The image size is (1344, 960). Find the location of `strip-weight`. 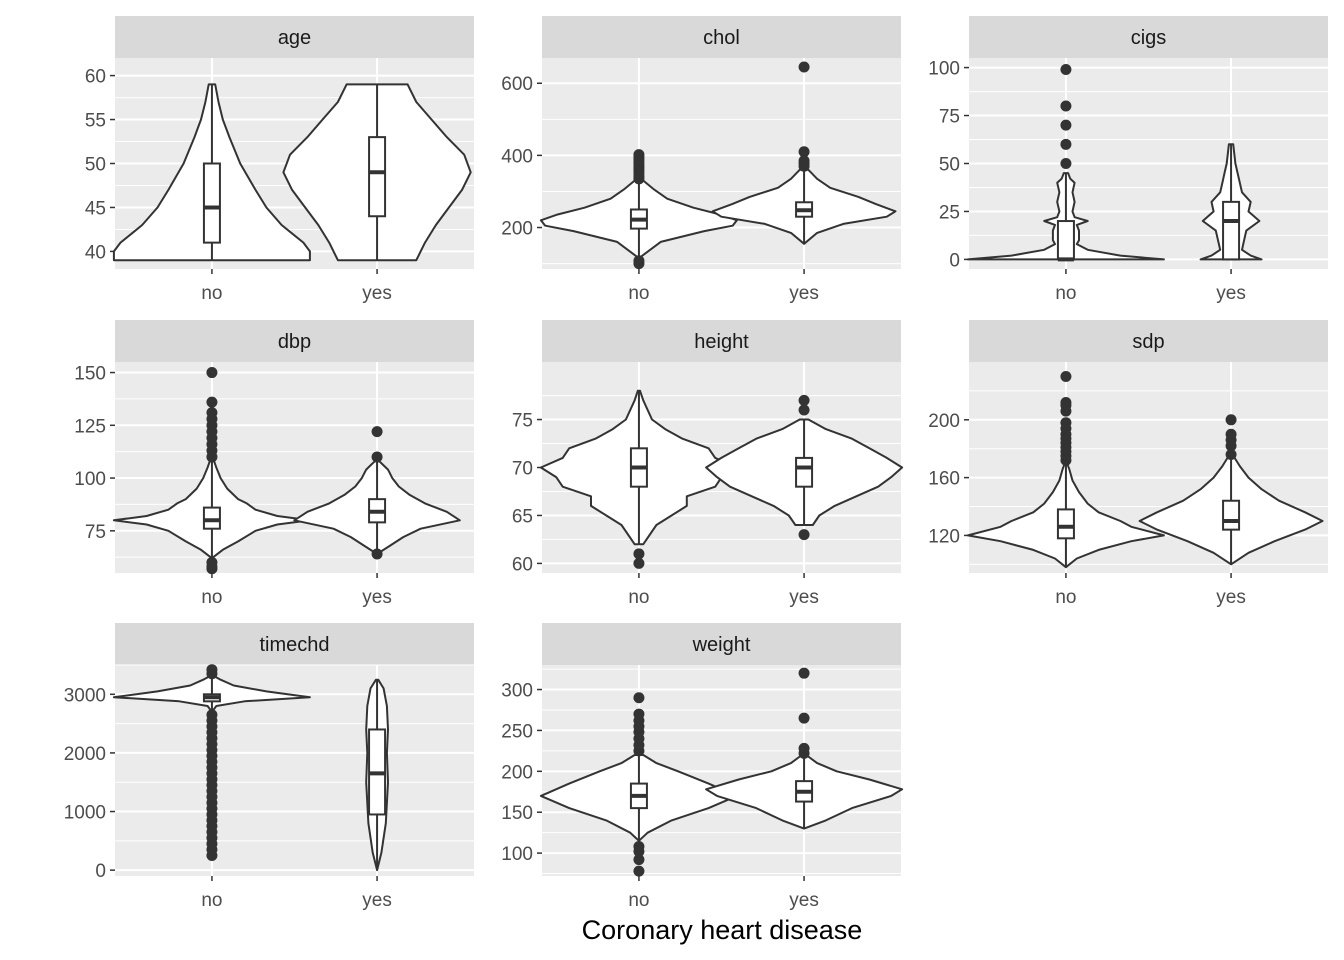

strip-weight is located at coordinates (721, 644).